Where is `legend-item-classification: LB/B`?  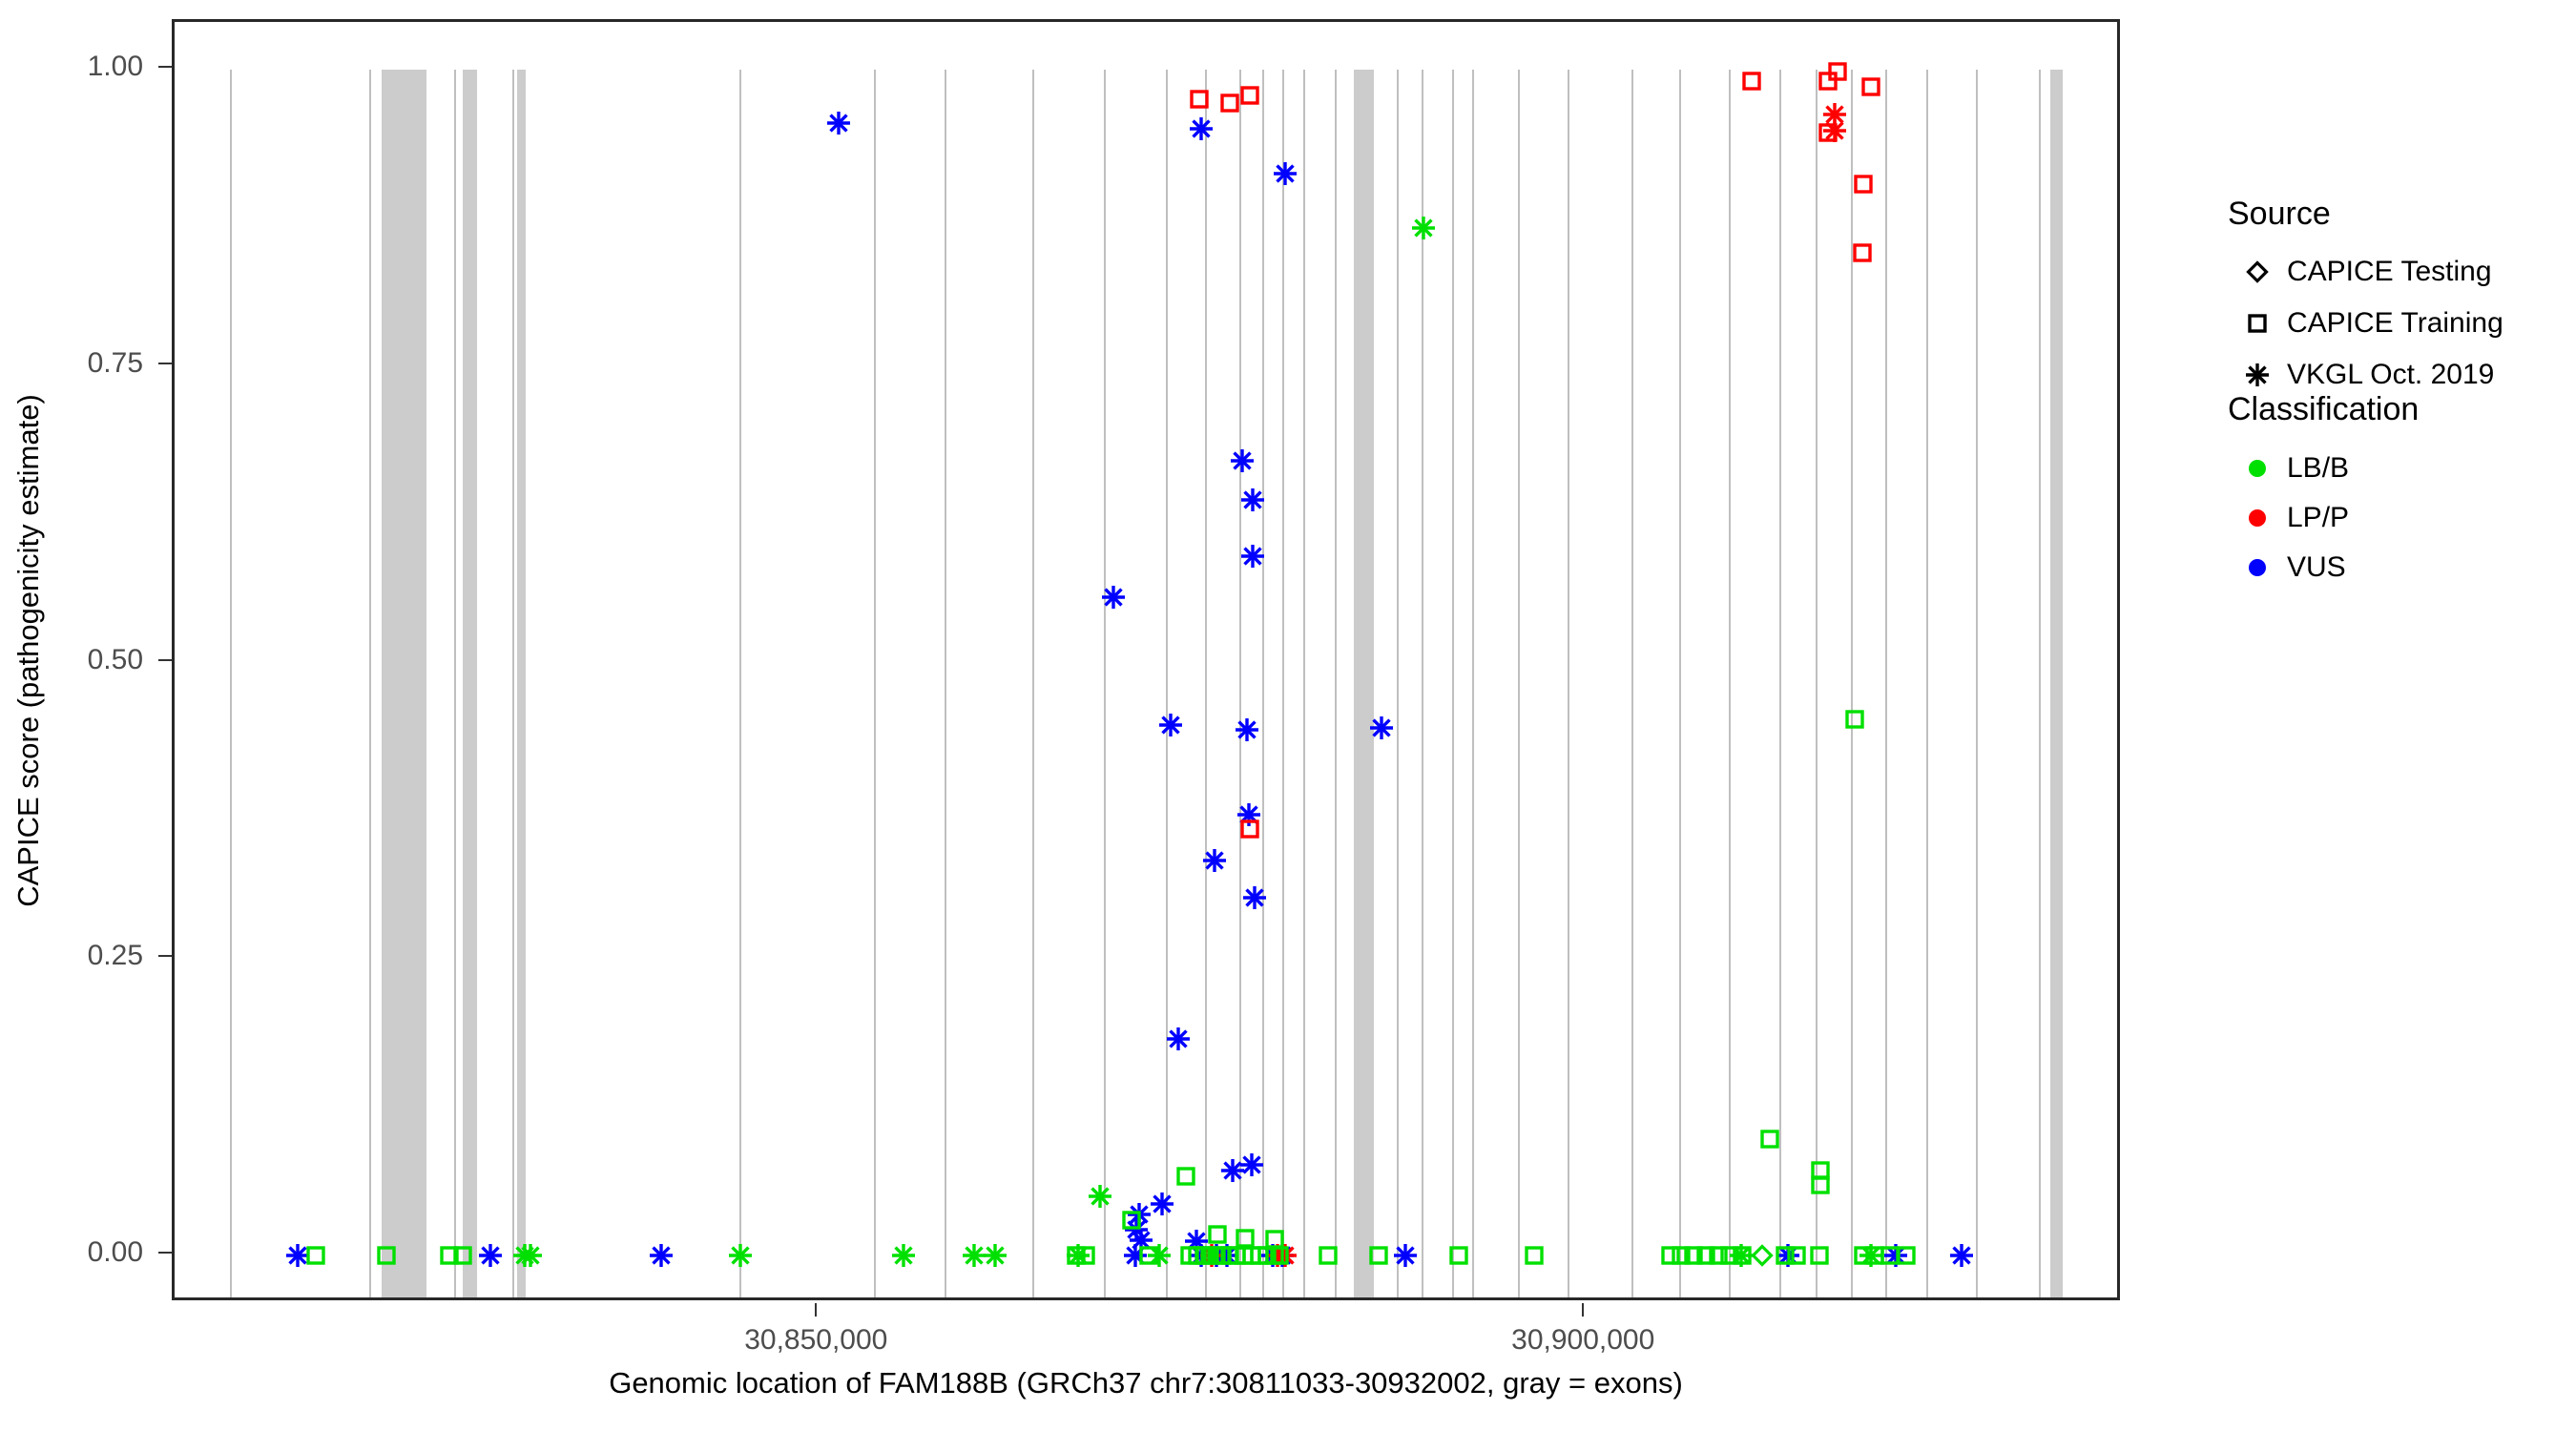
legend-item-classification: LB/B is located at coordinates (2288, 468).